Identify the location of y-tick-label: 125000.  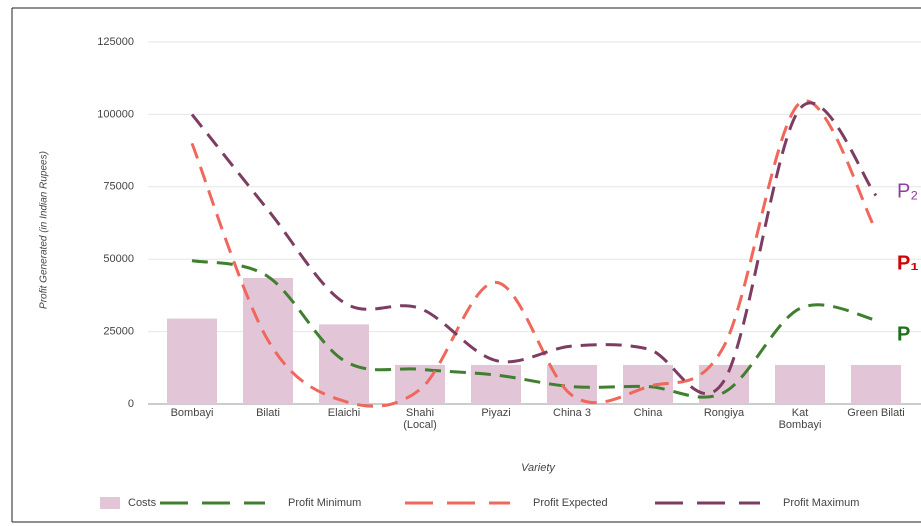
(115, 42).